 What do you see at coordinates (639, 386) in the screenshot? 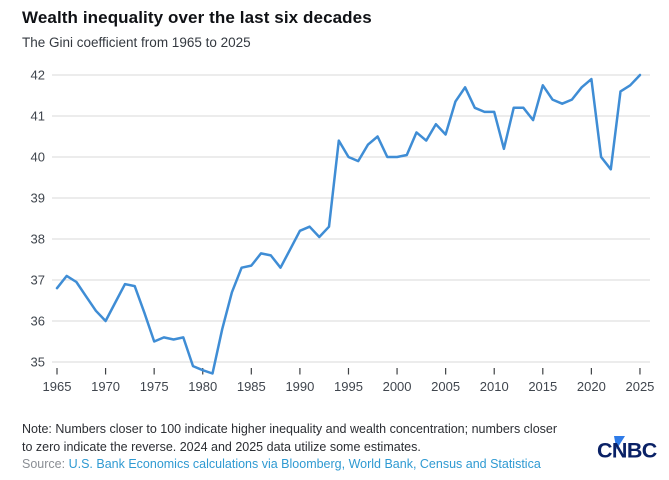
I see `x-tick-label: 2025` at bounding box center [639, 386].